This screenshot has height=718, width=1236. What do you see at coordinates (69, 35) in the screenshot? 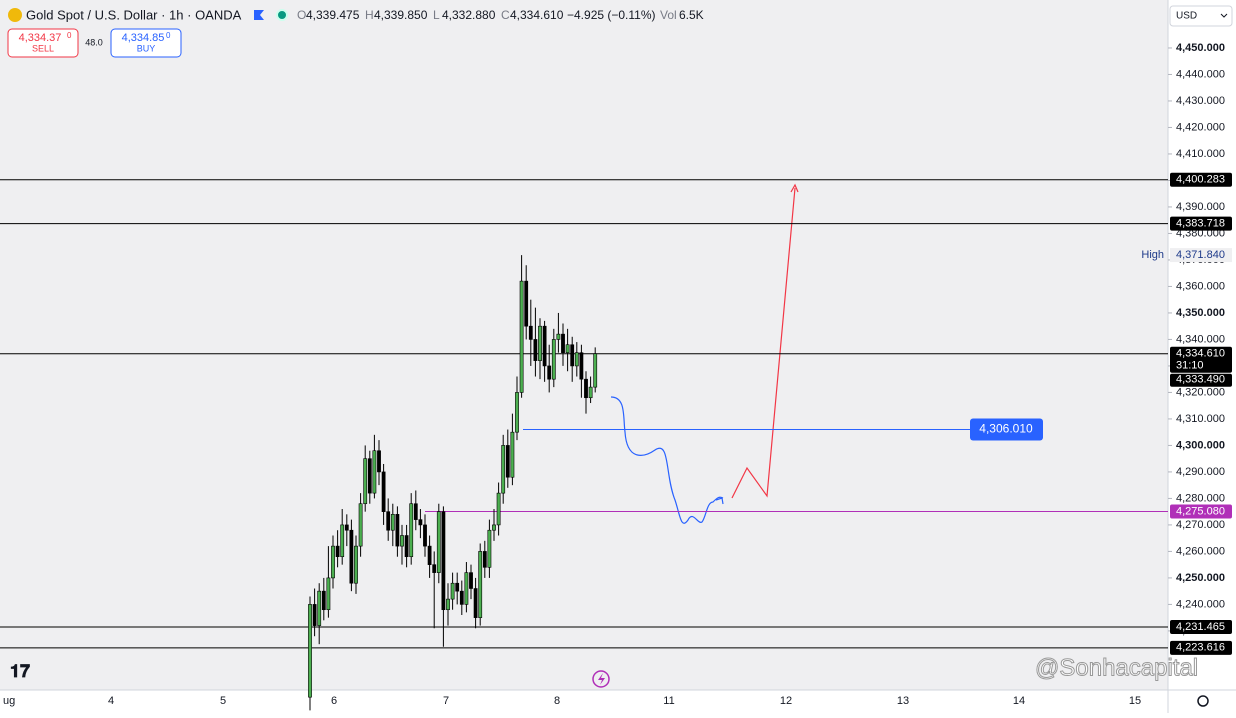
I see `sell-sup: 0` at bounding box center [69, 35].